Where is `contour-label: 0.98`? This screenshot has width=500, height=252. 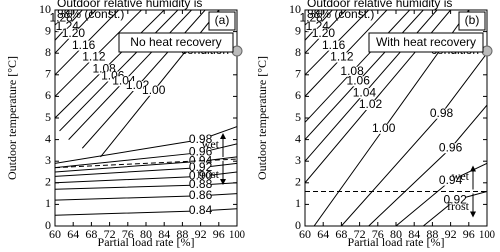 contour-label: 0.98 is located at coordinates (201, 139).